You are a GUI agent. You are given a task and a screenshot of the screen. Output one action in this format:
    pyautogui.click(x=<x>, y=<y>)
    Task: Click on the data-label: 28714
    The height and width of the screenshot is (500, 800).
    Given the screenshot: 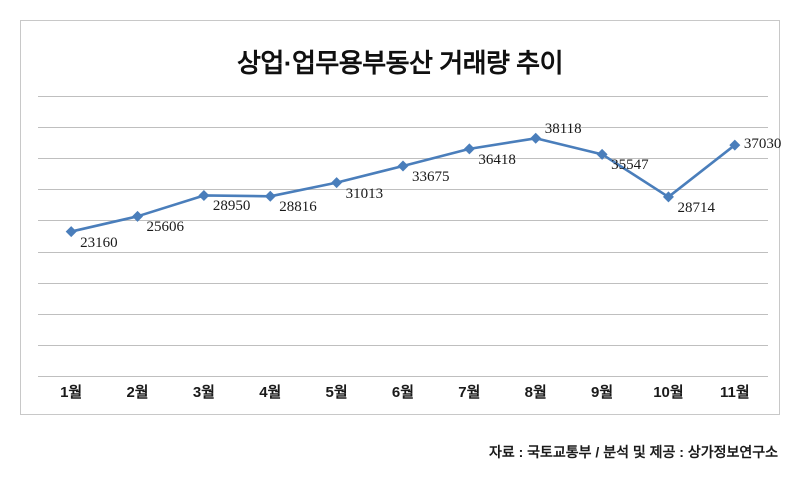 What is the action you would take?
    pyautogui.click(x=696, y=207)
    